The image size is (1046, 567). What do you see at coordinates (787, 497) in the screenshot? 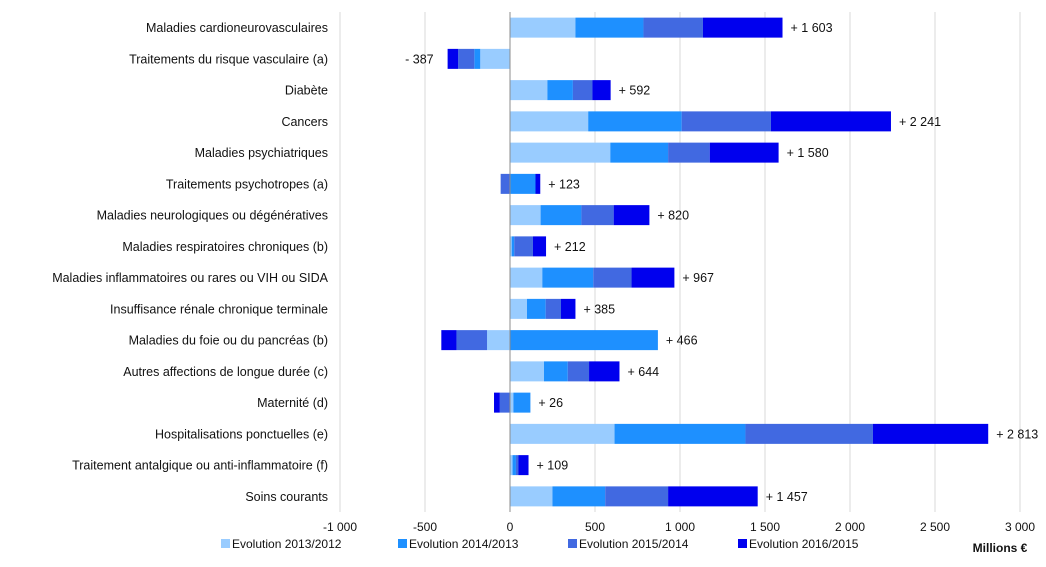
I see `total-label: + 1 457` at bounding box center [787, 497].